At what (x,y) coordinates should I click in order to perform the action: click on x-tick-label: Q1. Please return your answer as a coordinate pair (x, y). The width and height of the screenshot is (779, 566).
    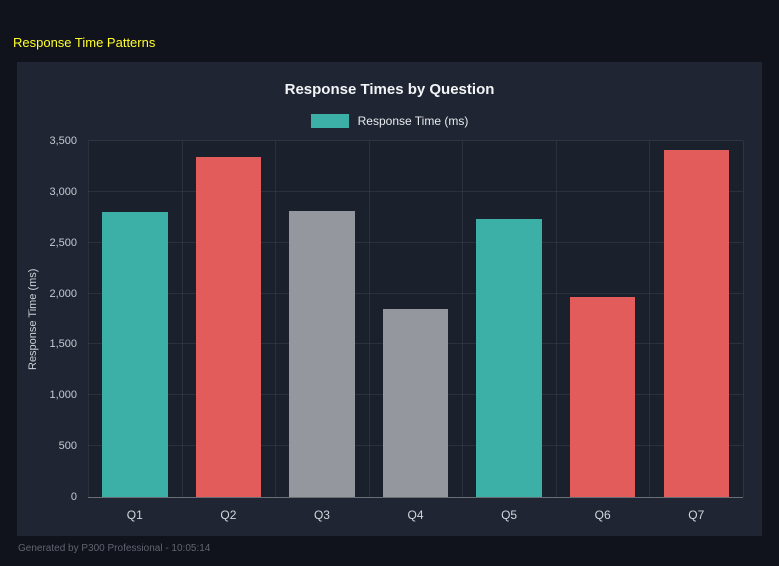
    Looking at the image, I should click on (134, 515).